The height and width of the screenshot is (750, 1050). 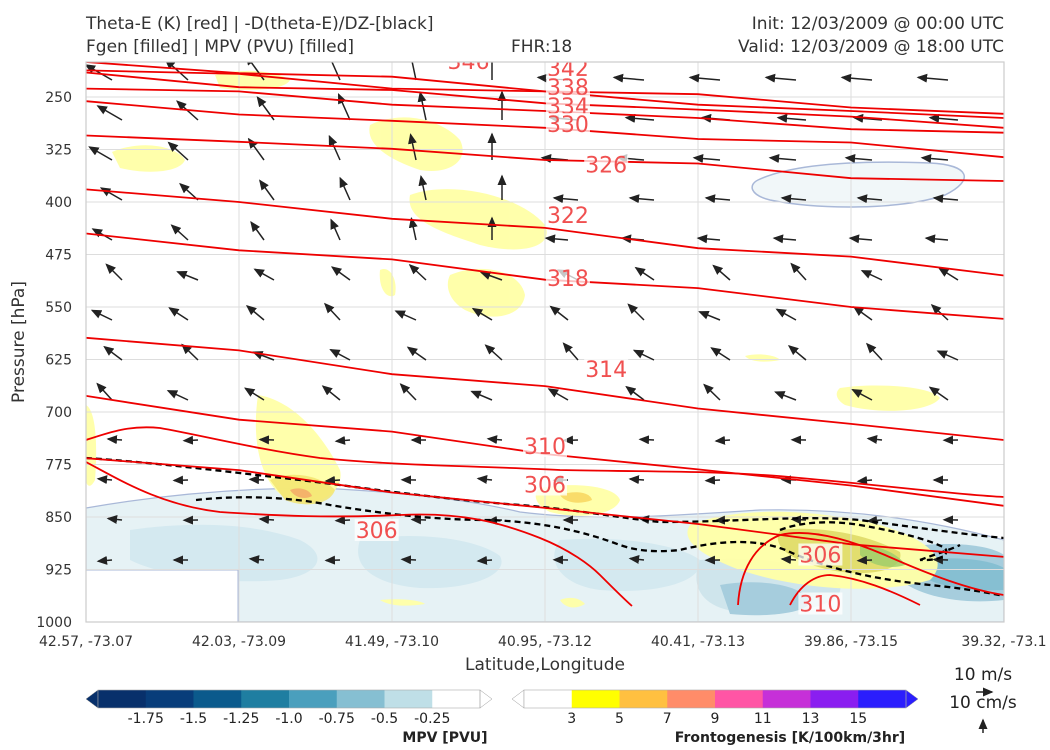 I want to click on colorbar-tick-label: 11, so click(x=763, y=719).